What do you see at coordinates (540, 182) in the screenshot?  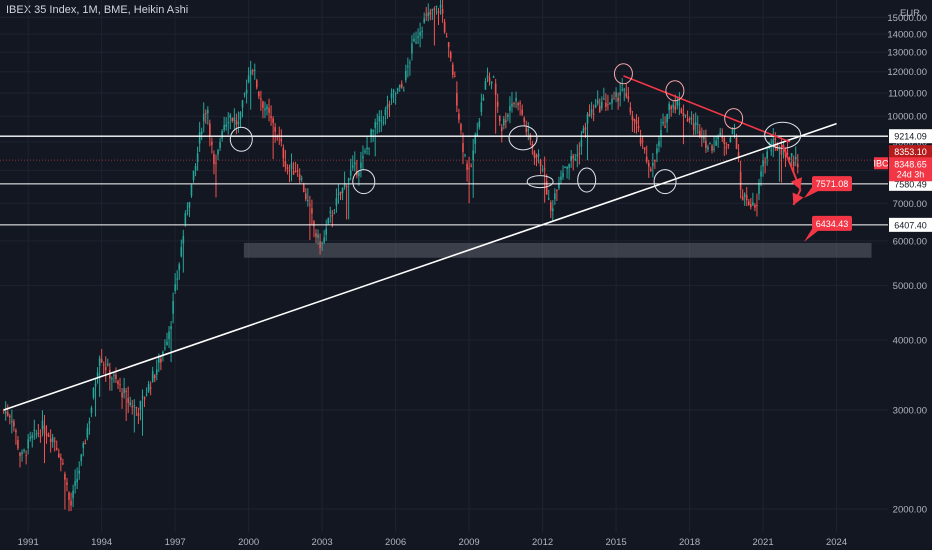 I see `highlight-circle` at bounding box center [540, 182].